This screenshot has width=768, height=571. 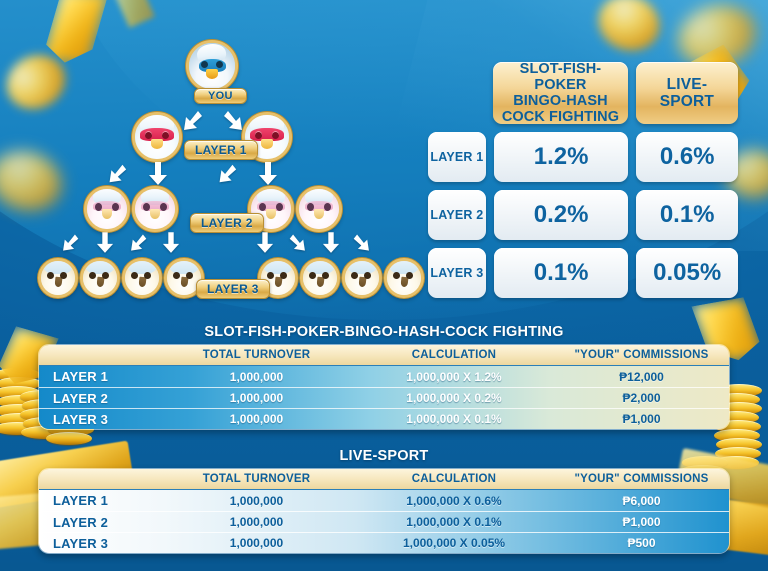 I want to click on badge-you: YOU, so click(x=220, y=96).